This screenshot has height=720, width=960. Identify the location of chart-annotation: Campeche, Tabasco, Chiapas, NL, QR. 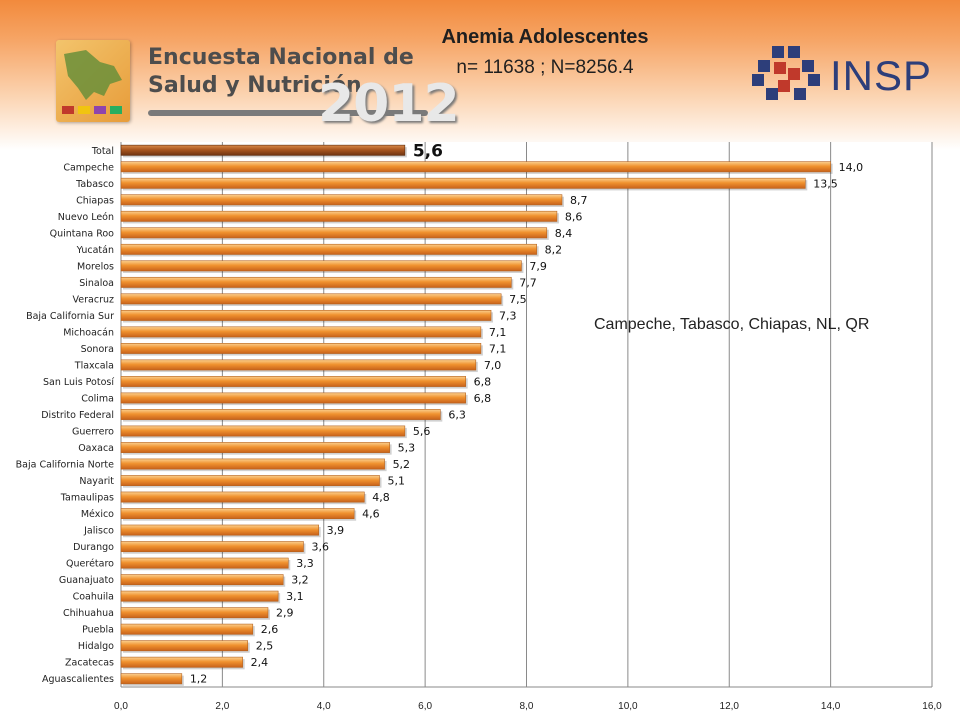
(732, 324).